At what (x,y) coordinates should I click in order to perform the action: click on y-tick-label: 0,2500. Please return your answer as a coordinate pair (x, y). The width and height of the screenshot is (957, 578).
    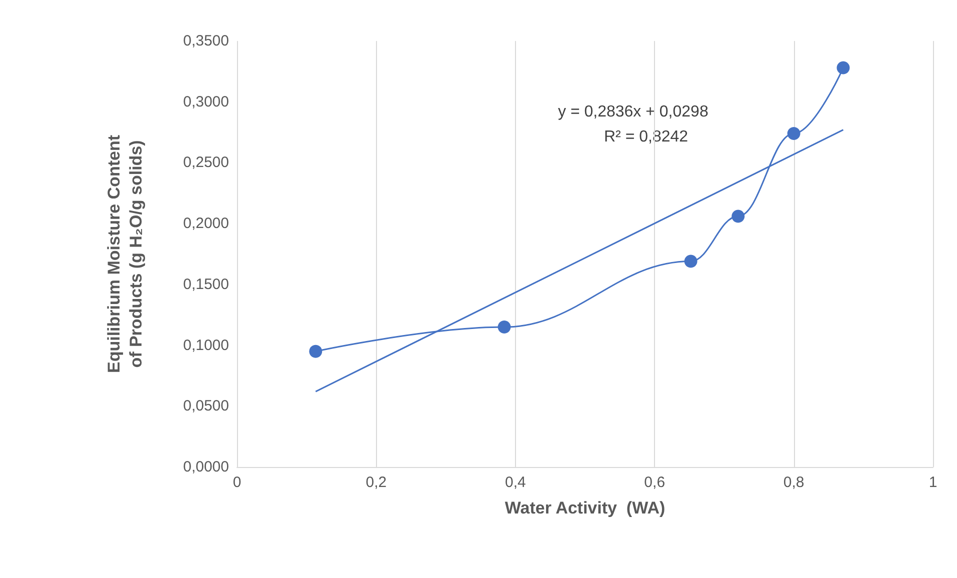
    Looking at the image, I should click on (206, 163).